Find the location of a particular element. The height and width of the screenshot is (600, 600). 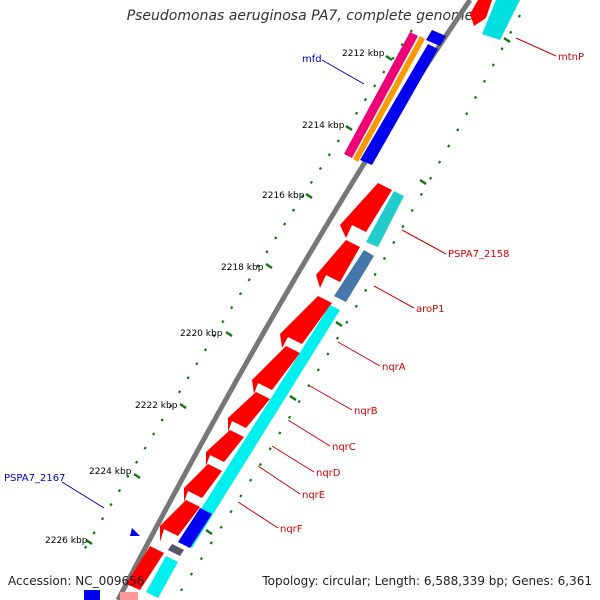

orange-feature is located at coordinates (389, 99).